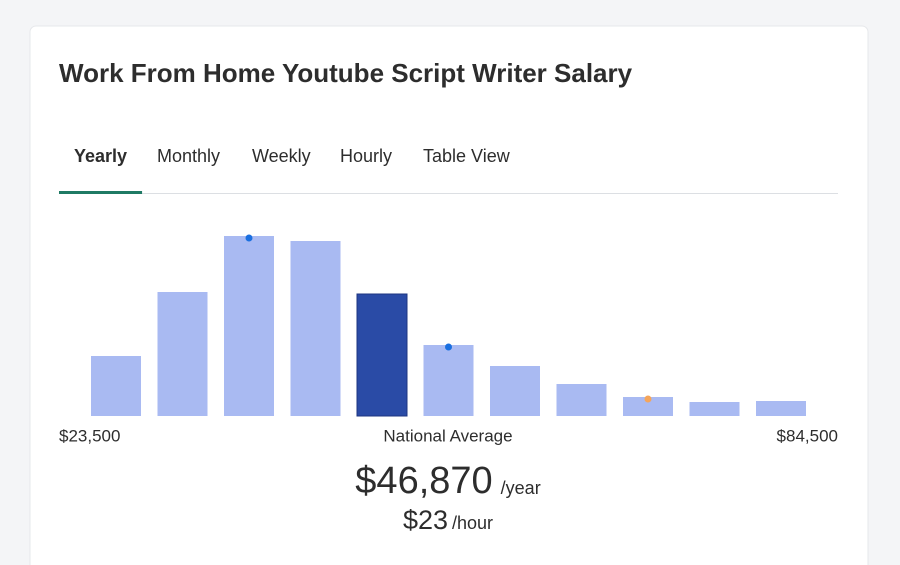  Describe the element at coordinates (807, 435) in the screenshot. I see `max-label: $84,500` at that location.